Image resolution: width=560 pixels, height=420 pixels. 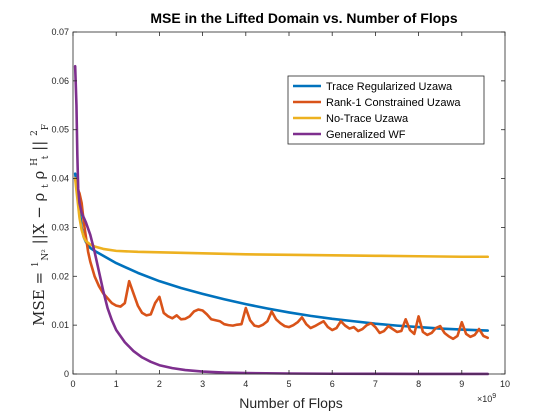 I want to click on y-tick-label: 0, so click(x=66, y=374).